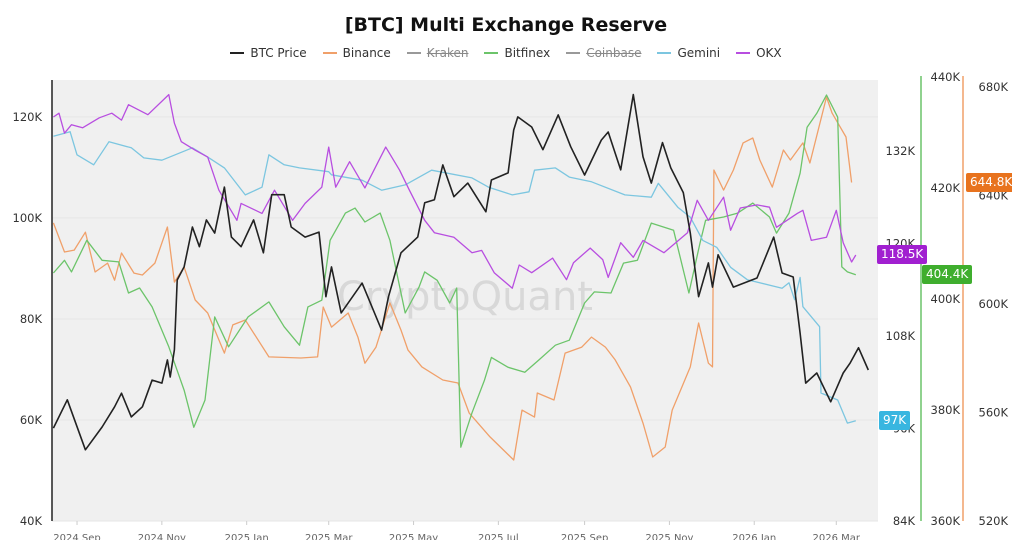 Image resolution: width=1012 pixels, height=540 pixels. I want to click on y-tick-label-inner: 84K, so click(904, 521).